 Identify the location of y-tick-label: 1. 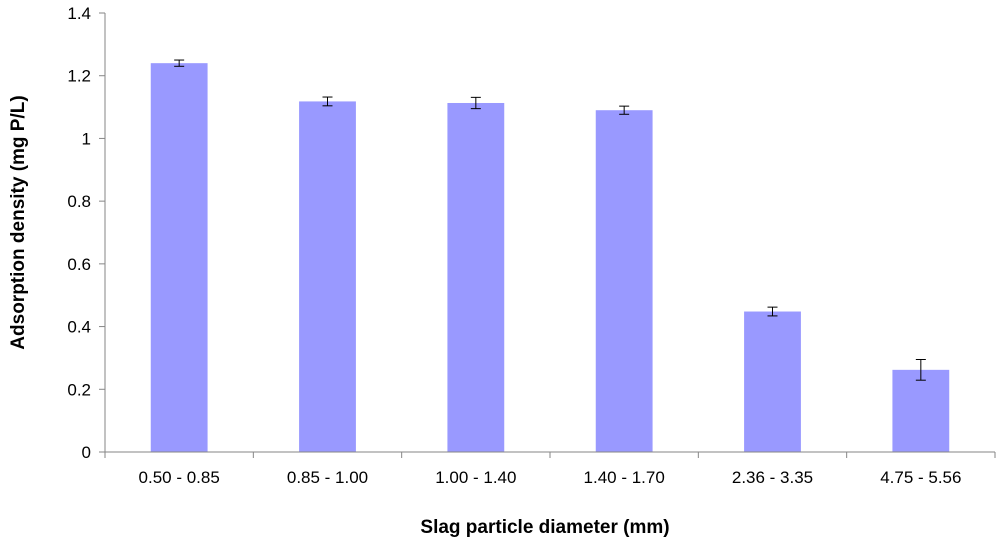
(86, 138).